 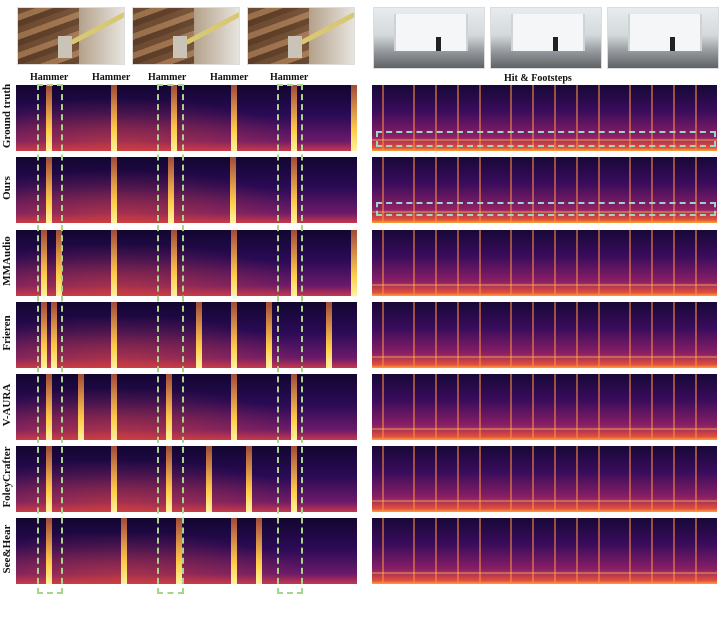 I want to click on label-hammer-2: Hammer, so click(x=111, y=77).